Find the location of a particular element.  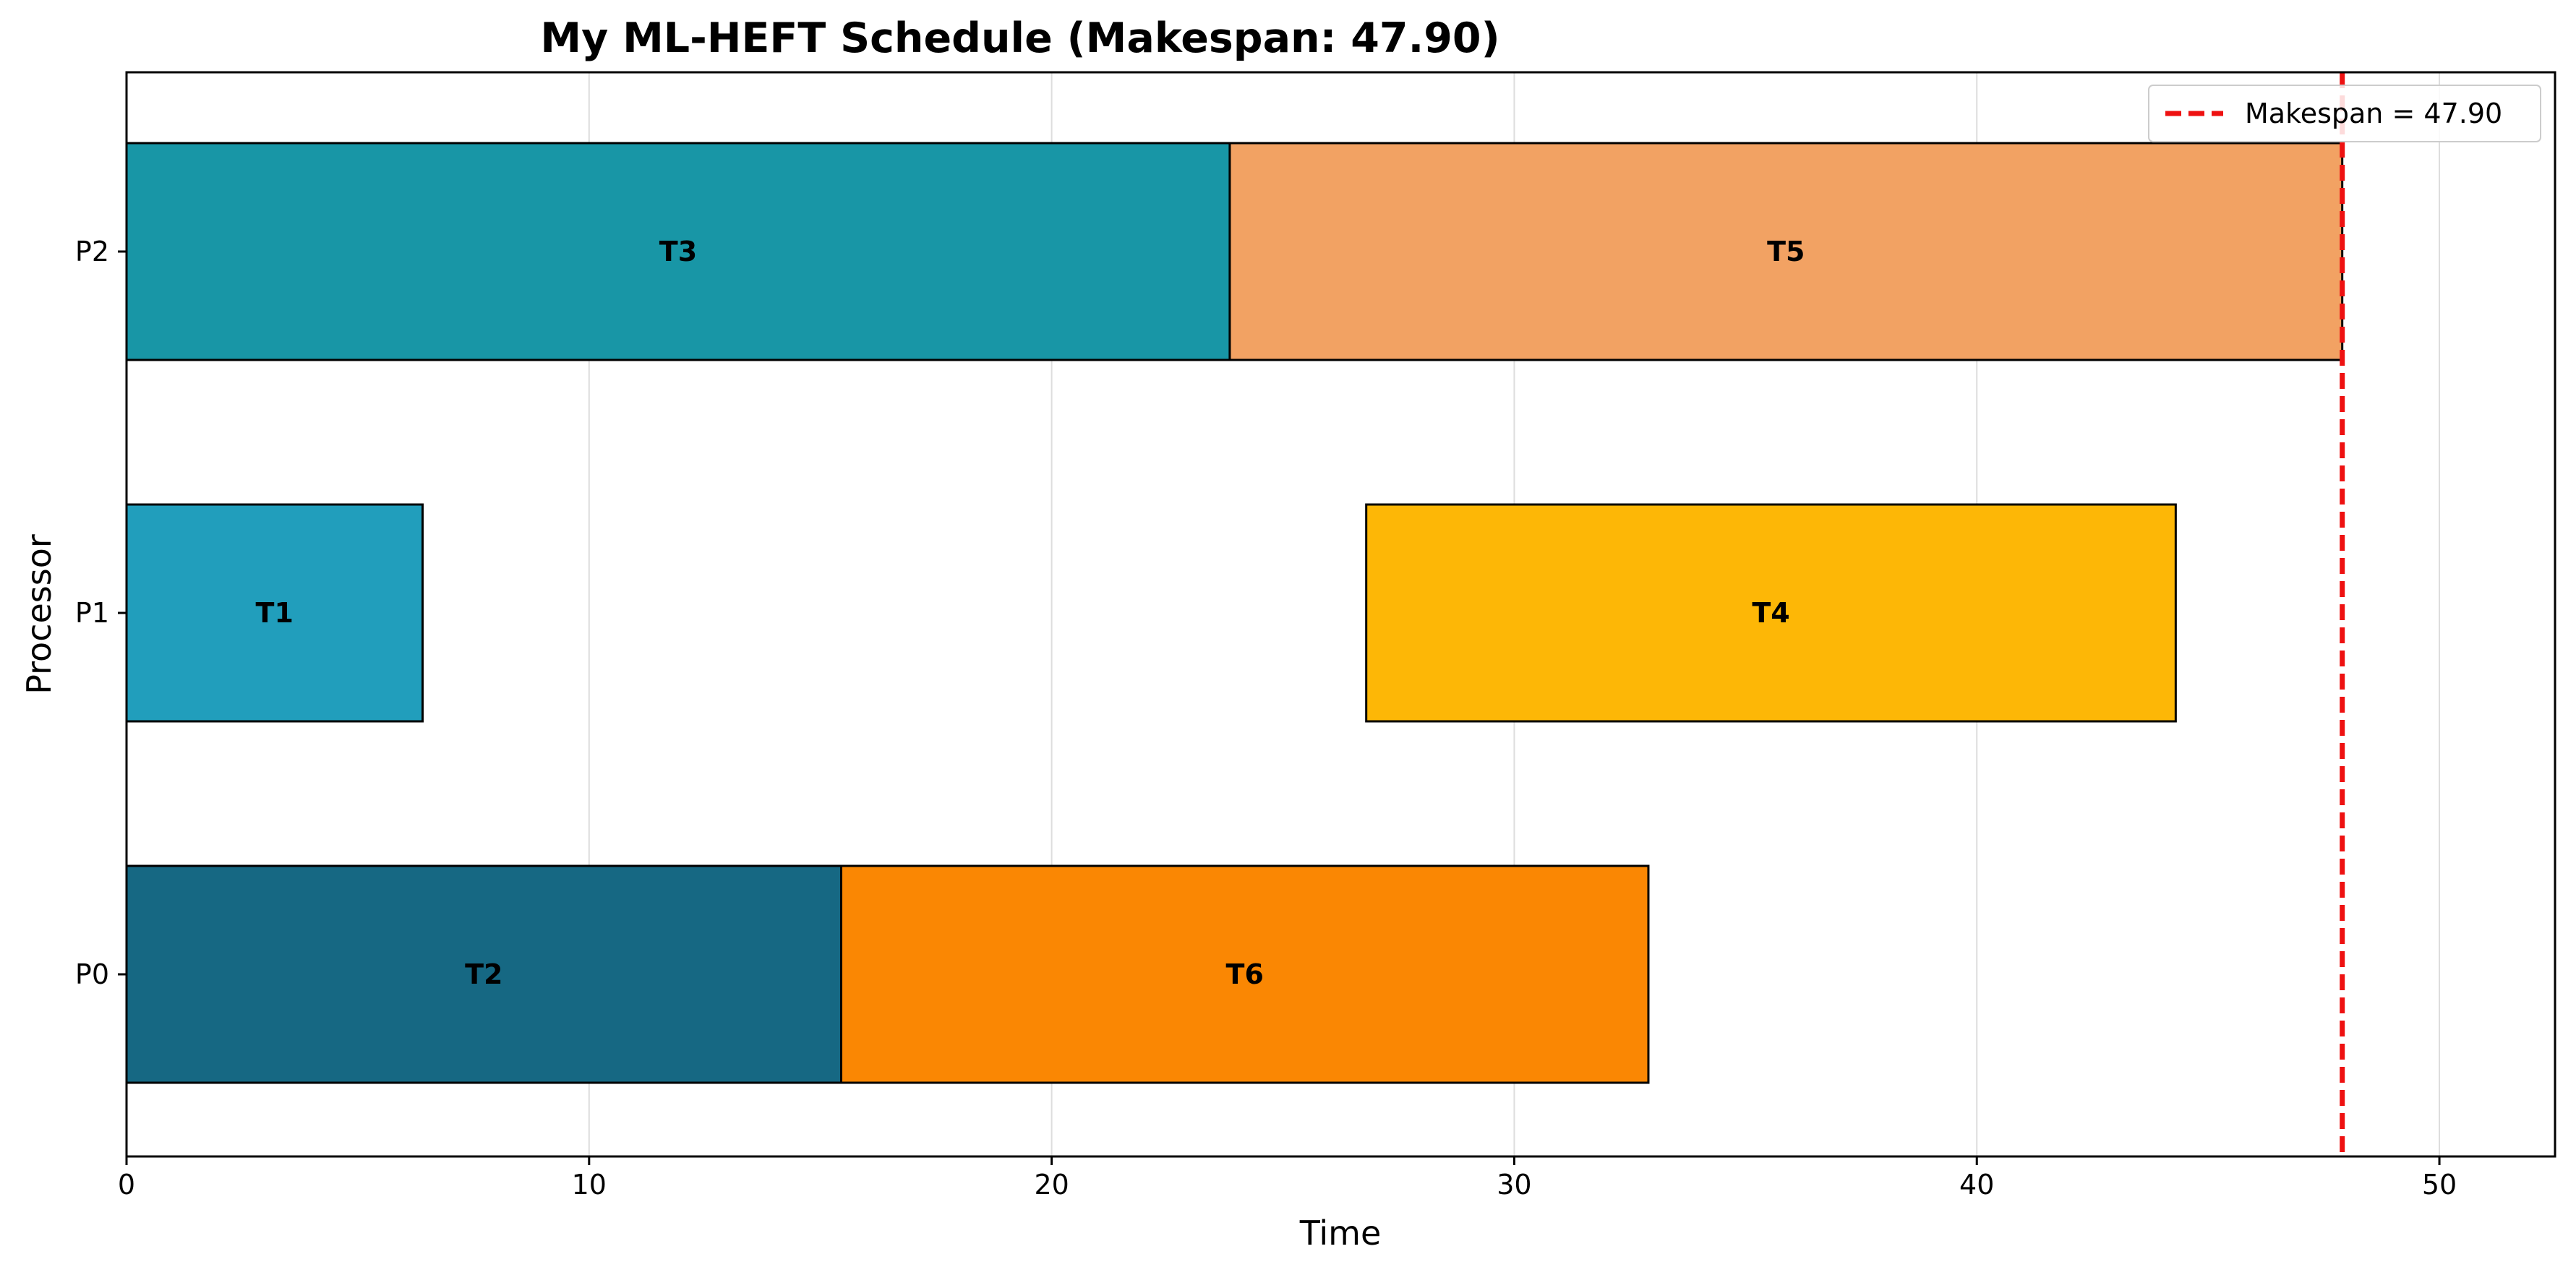

legend: Makespan = 47.90 is located at coordinates (2344, 113).